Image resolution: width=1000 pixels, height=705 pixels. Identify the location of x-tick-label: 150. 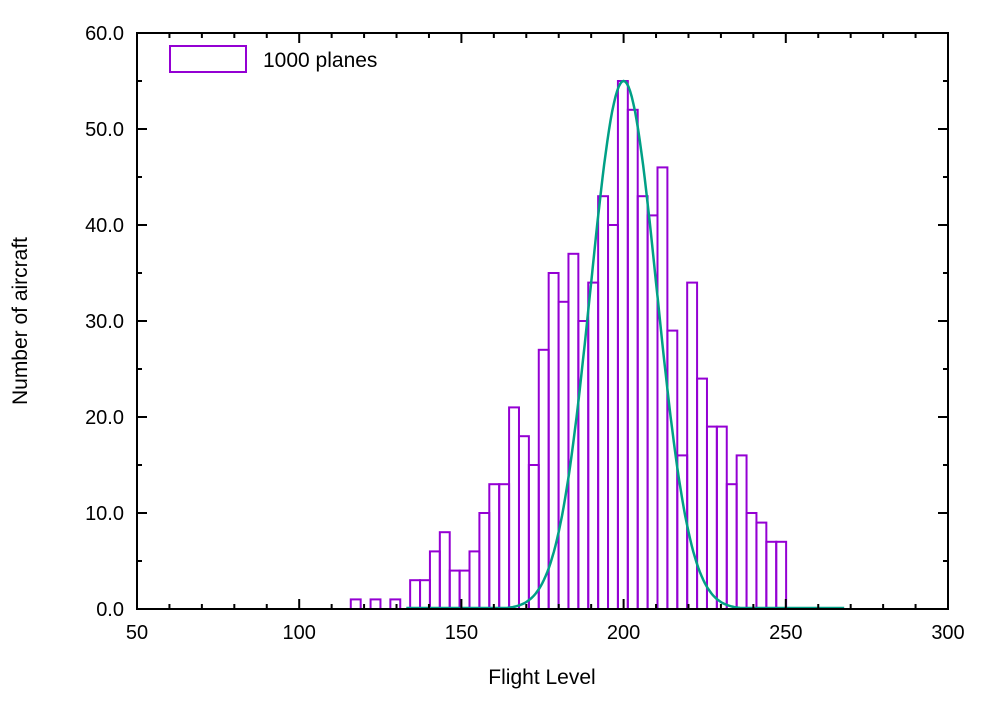
(461, 633).